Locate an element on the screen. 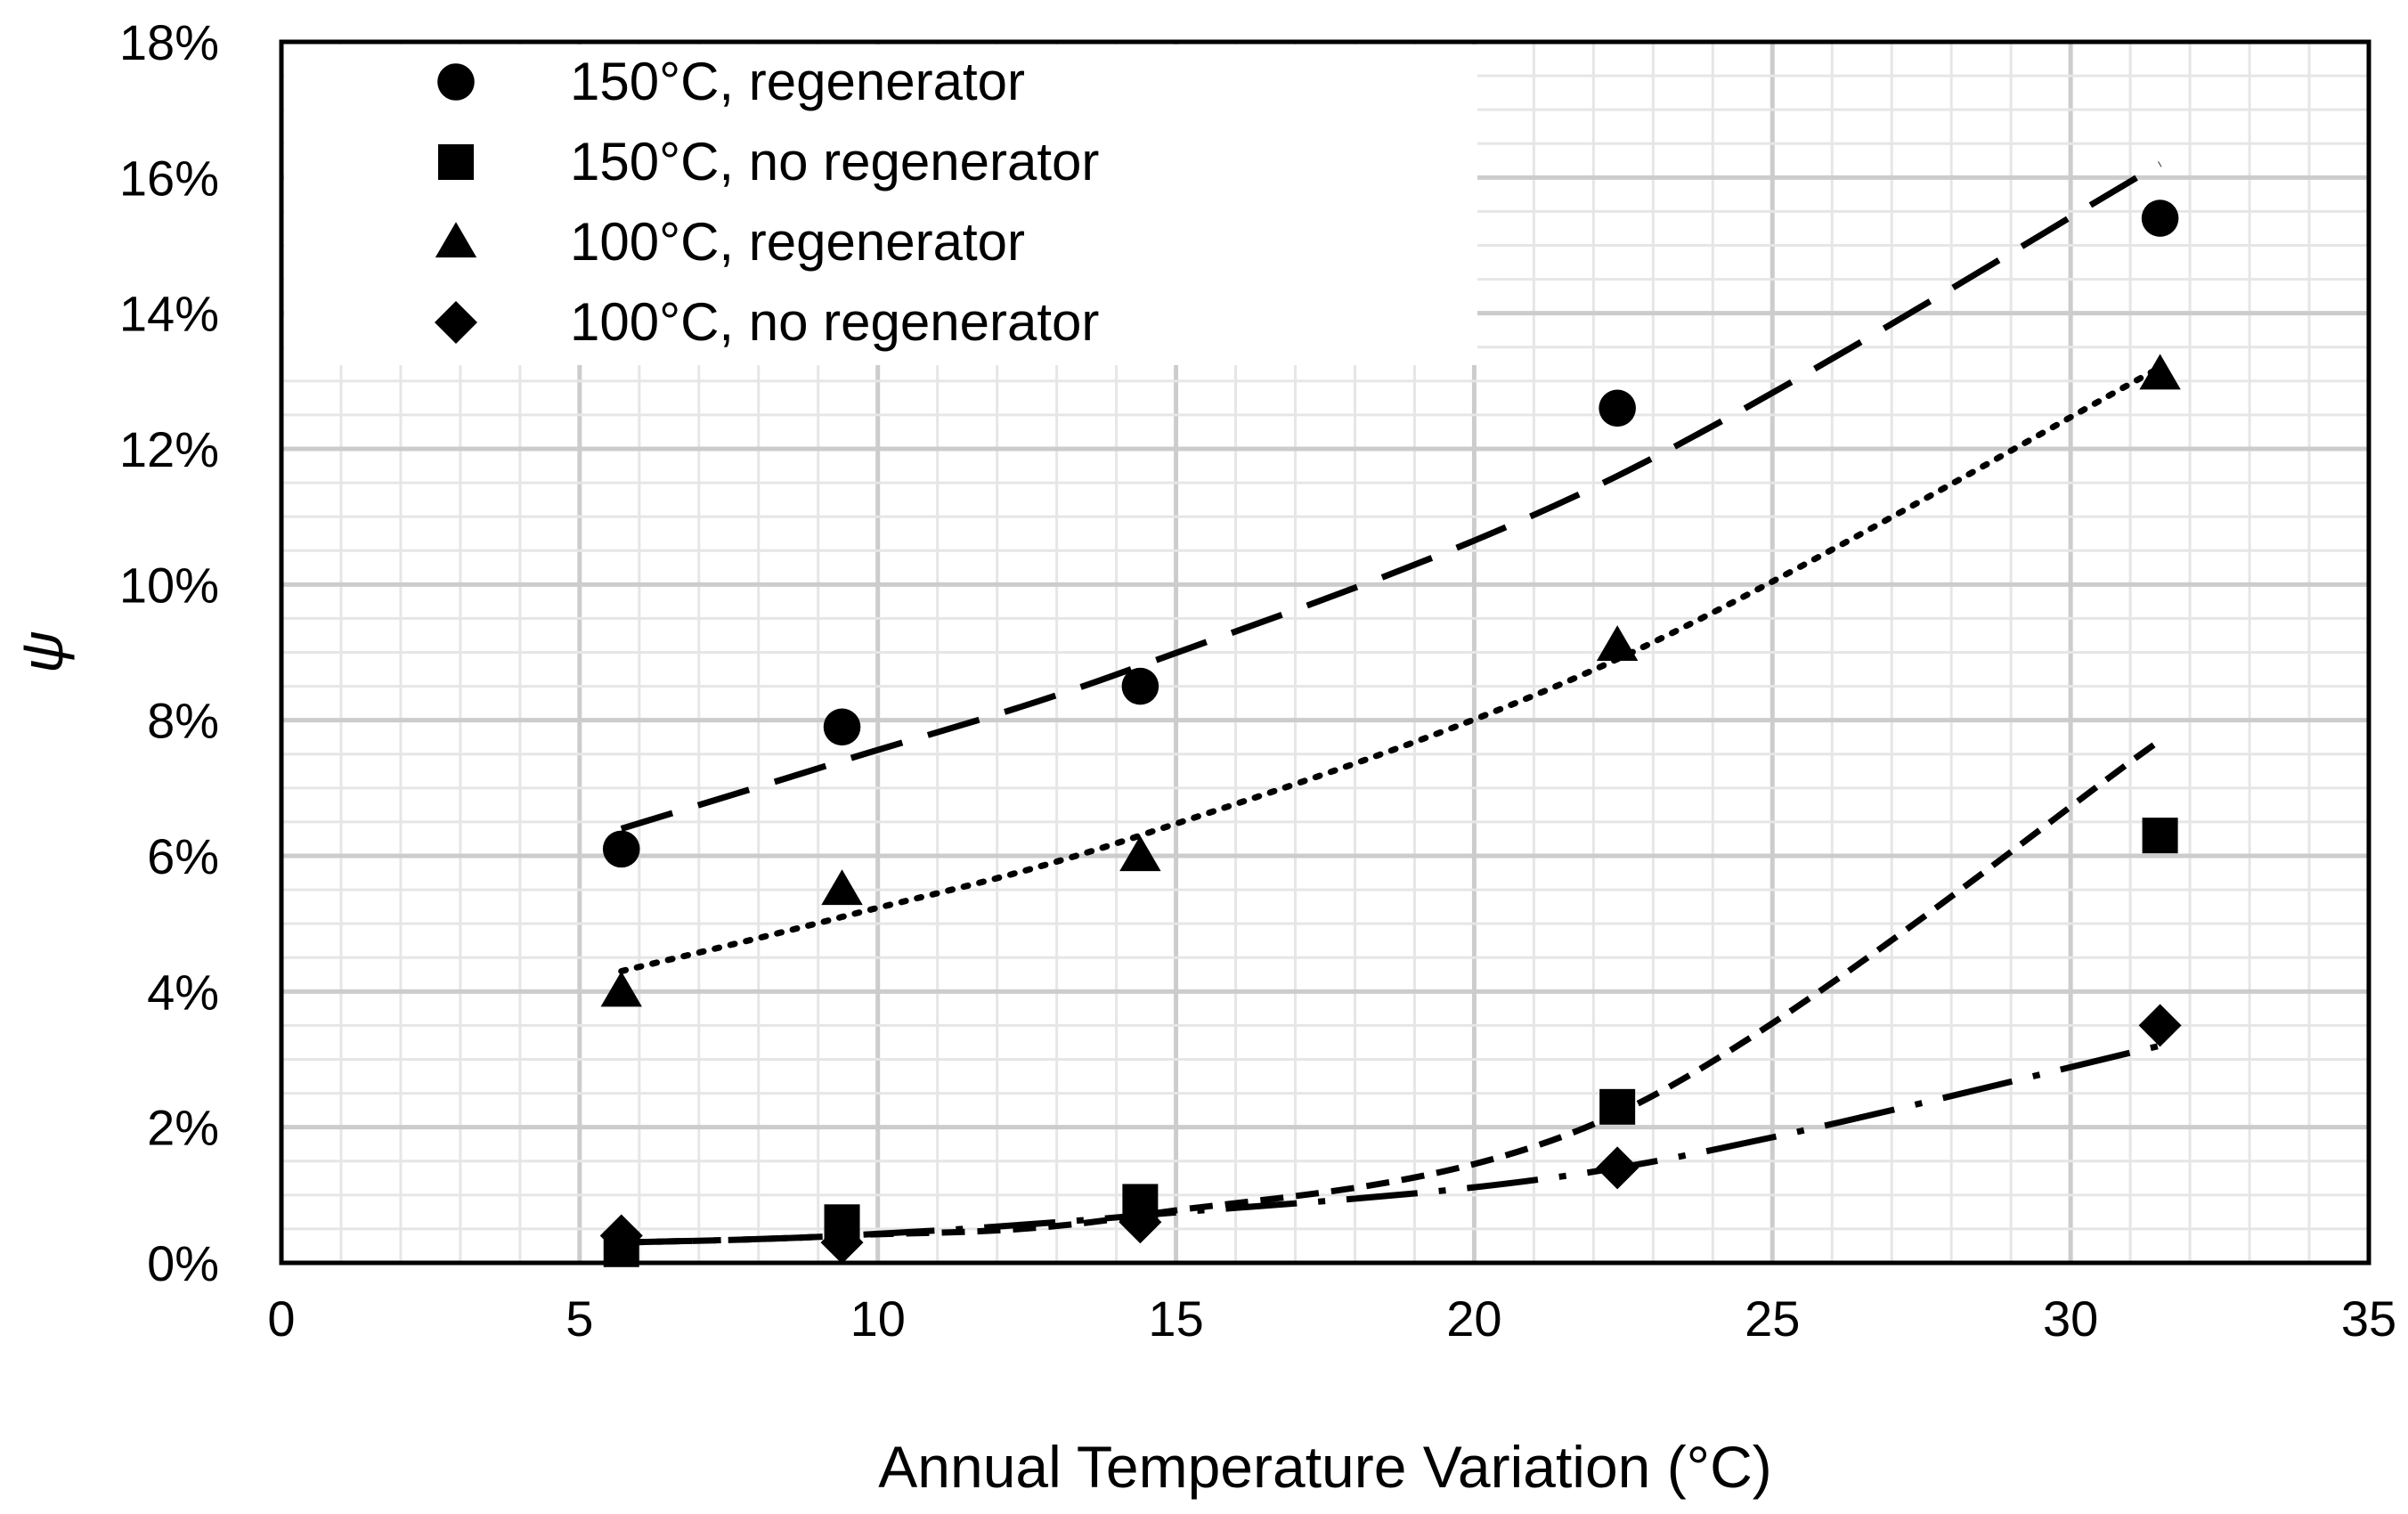 Image resolution: width=2408 pixels, height=1514 pixels. legend-item-2: 150°C, no regenerator is located at coordinates (768, 161).